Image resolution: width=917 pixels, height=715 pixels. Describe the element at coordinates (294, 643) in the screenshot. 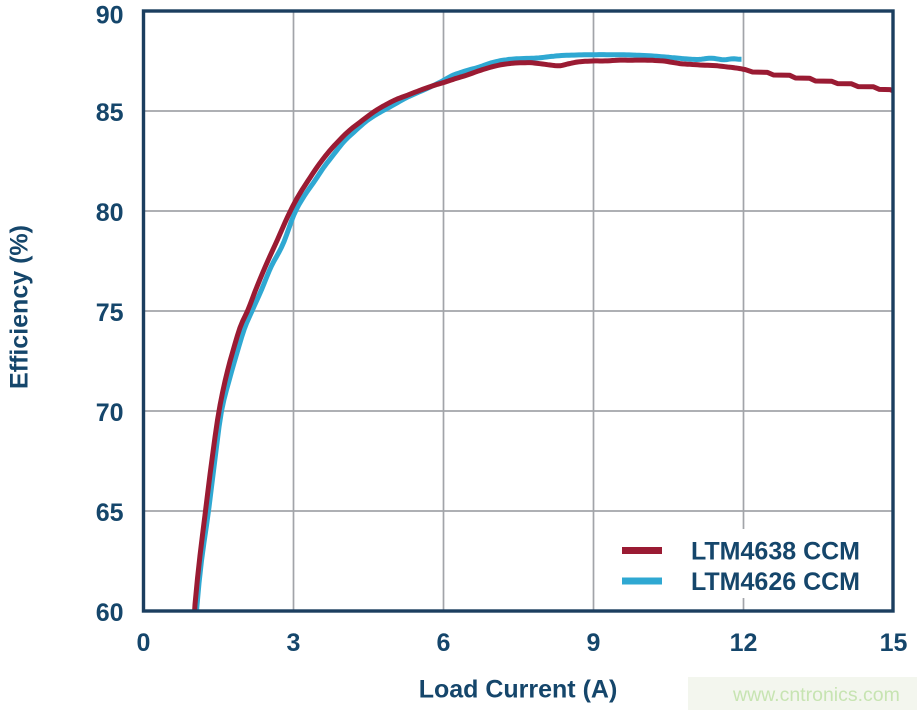

I see `svg-text: 3` at that location.